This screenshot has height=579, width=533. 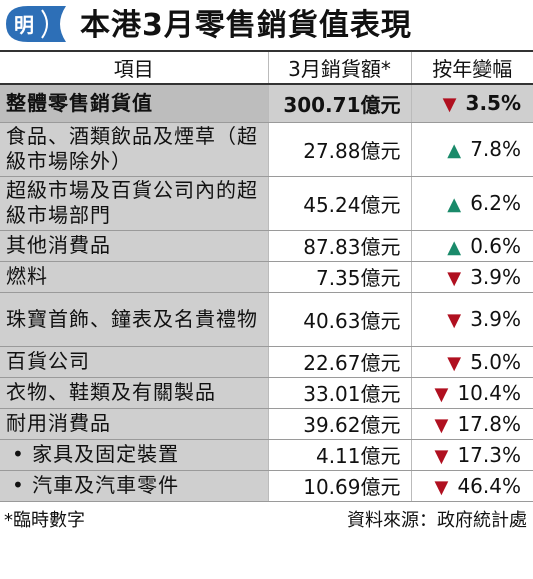 What do you see at coordinates (134, 393) in the screenshot?
I see `row-item-name: 衣物、鞋類及有關製品` at bounding box center [134, 393].